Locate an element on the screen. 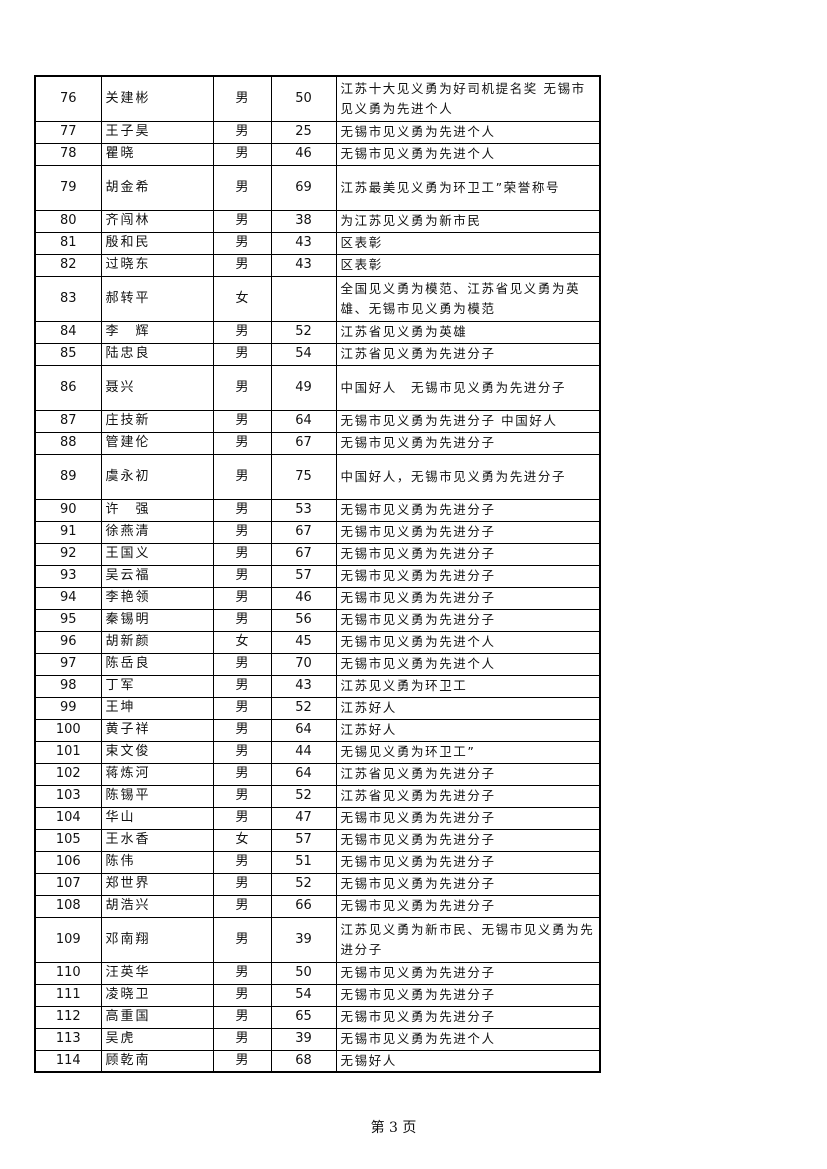 The width and height of the screenshot is (827, 1169). row-number: 96 is located at coordinates (68, 642).